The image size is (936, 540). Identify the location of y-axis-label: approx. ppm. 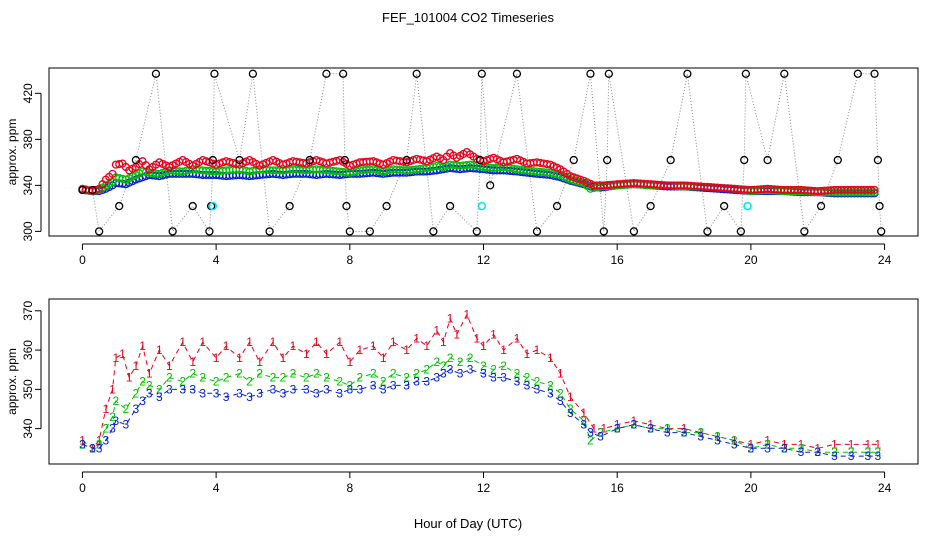
(12, 152).